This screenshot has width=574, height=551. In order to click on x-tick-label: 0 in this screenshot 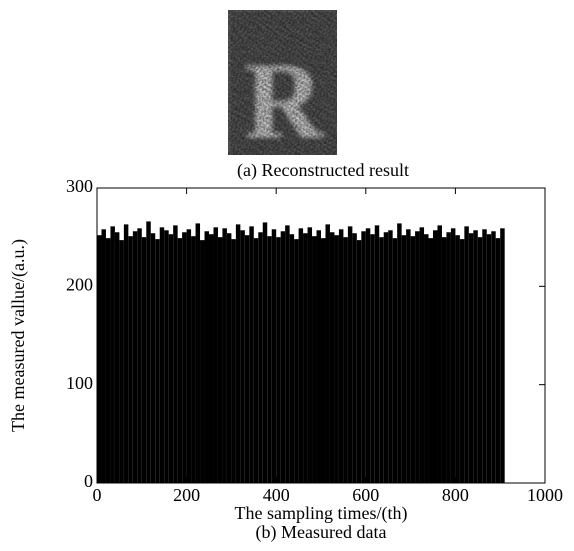, I will do `click(97, 495)`.